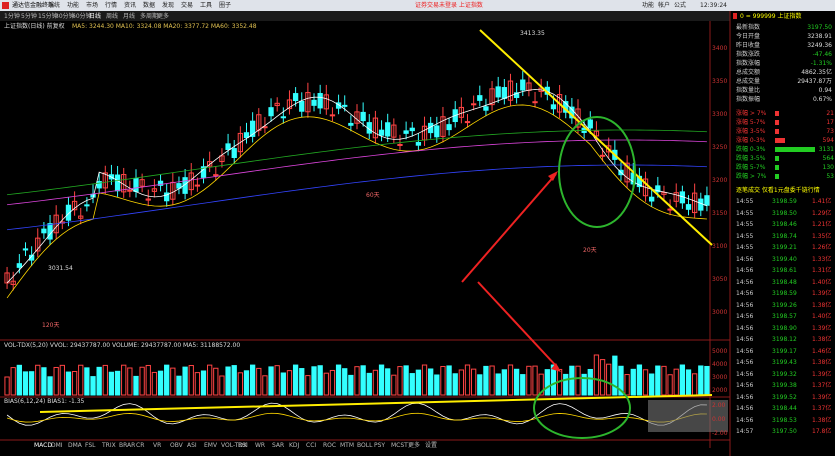 This screenshot has height=456, width=835. What do you see at coordinates (748, 99) in the screenshot?
I see `quote-label: 指数振幅` at bounding box center [748, 99].